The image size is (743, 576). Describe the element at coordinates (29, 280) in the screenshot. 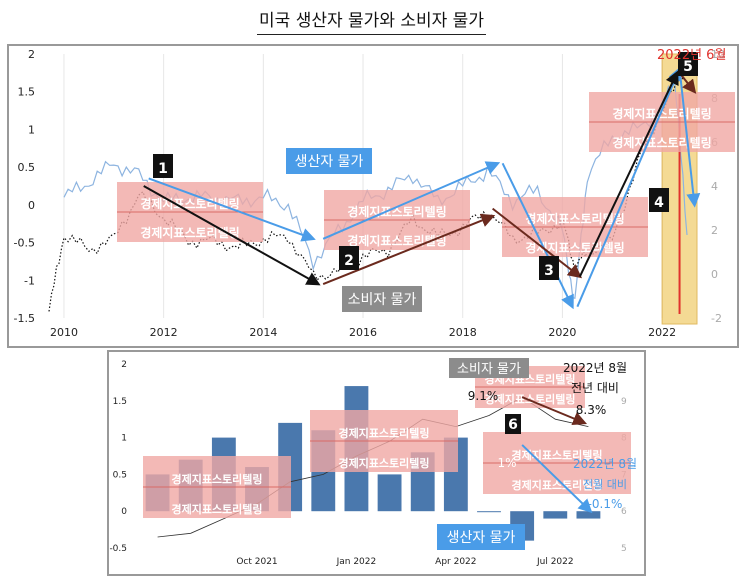

I see `y-left-tick: -1` at that location.